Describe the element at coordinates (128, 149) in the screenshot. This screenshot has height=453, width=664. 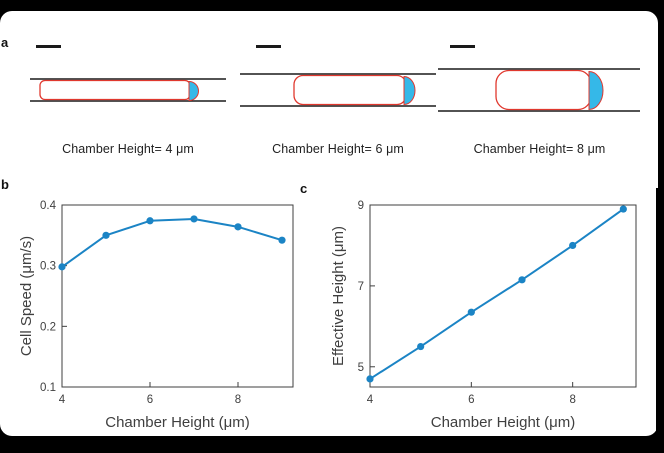
I see `schematic-caption-4um: Chamber Height= 4 μm` at that location.